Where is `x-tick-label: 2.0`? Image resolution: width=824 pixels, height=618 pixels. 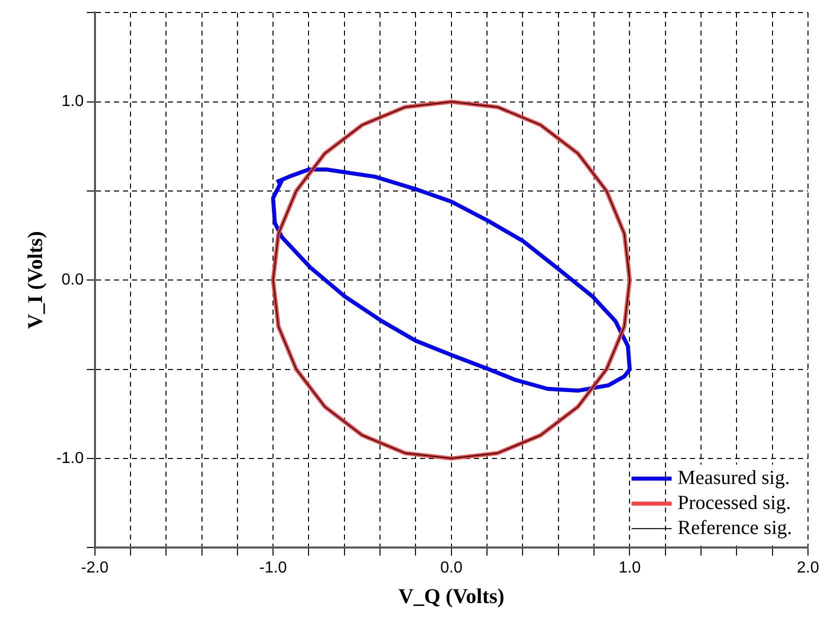
x-tick-label: 2.0 is located at coordinates (808, 568).